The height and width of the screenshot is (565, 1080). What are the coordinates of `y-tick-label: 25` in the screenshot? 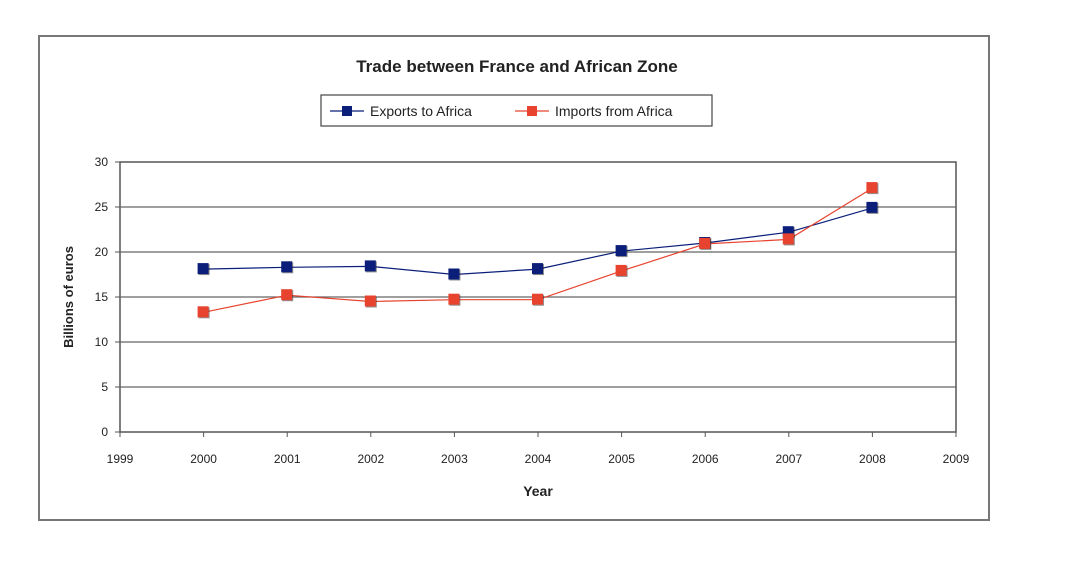 It's located at (102, 207).